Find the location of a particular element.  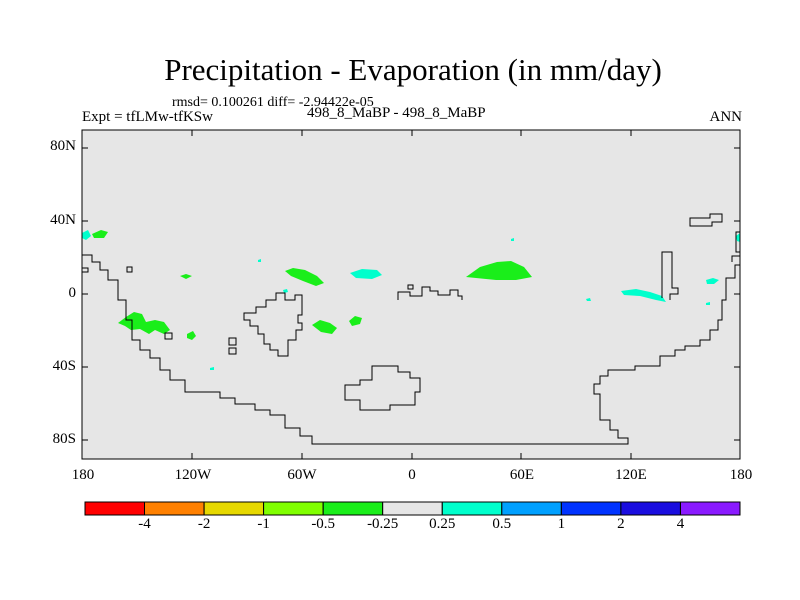

colorbar-label: -2 is located at coordinates (204, 524).